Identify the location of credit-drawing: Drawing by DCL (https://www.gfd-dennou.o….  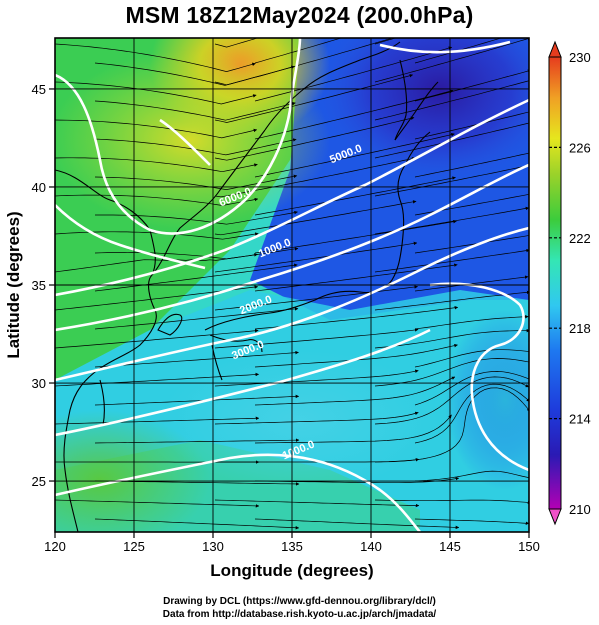
(299, 601).